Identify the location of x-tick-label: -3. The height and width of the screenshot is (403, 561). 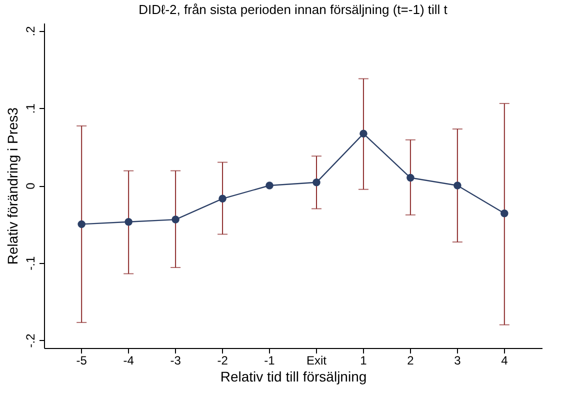
(176, 361).